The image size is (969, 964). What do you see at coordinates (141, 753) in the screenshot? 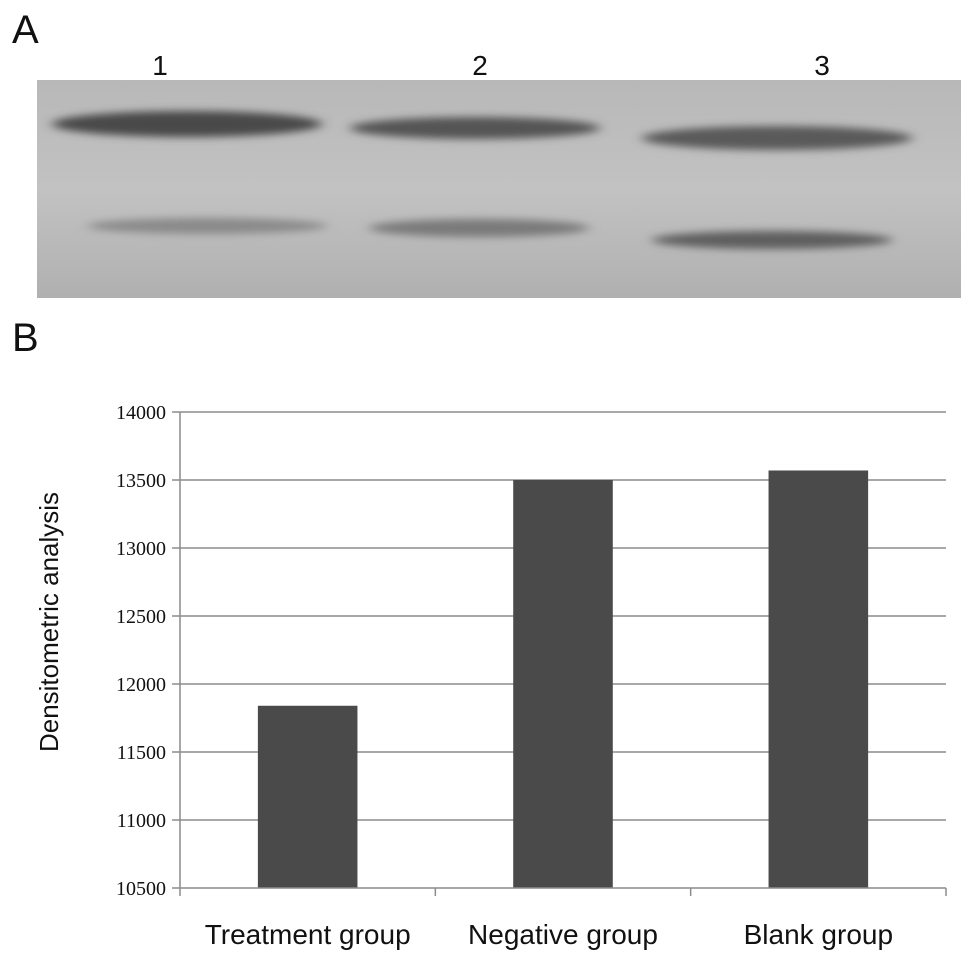
I see `y-tick-label-11500: 11500` at bounding box center [141, 753].